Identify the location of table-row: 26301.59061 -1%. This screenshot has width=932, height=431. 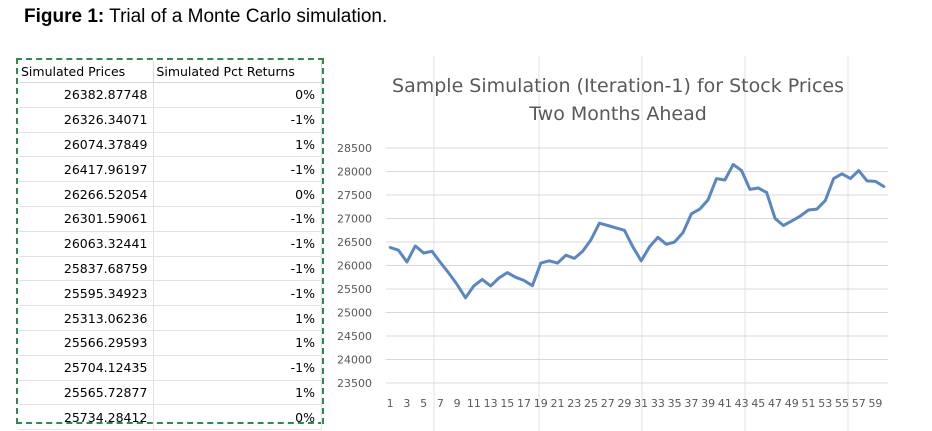
(170, 219).